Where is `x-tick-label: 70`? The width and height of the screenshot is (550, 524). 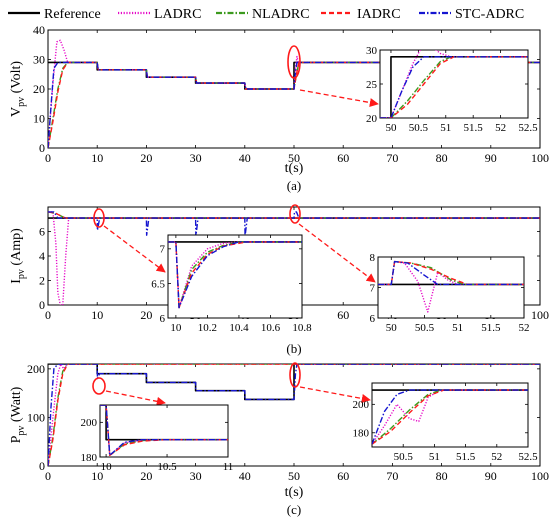
x-tick-label: 70 is located at coordinates (392, 476).